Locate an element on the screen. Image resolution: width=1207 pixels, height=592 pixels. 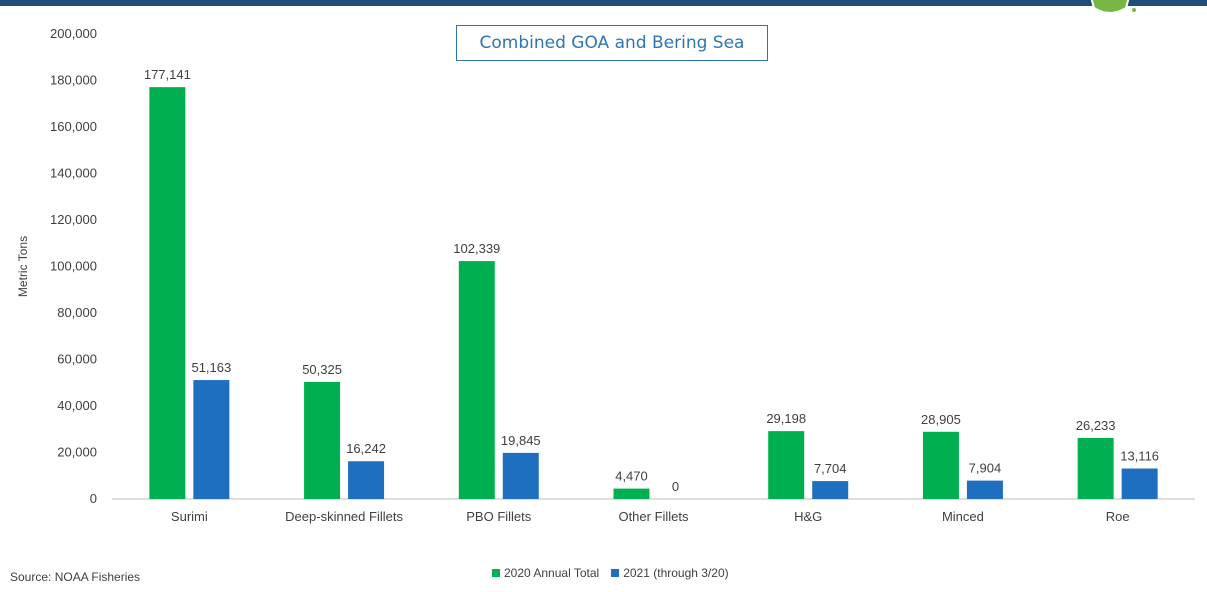
legend-swatch-2021 is located at coordinates (615, 573).